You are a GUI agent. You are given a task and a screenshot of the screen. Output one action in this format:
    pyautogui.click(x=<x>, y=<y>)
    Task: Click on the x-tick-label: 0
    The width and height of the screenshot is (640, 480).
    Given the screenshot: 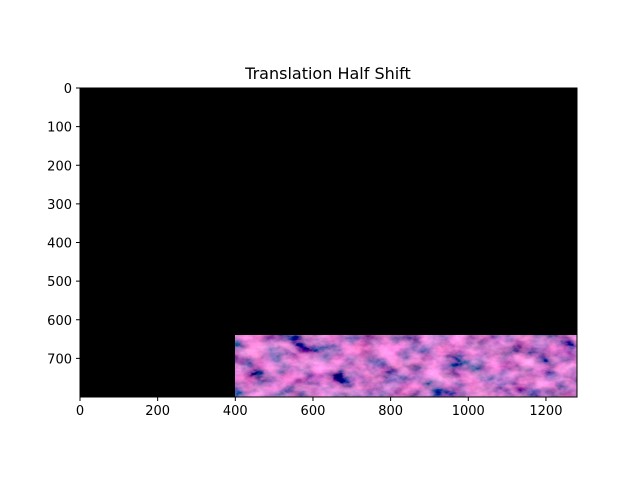 What is the action you would take?
    pyautogui.click(x=80, y=411)
    